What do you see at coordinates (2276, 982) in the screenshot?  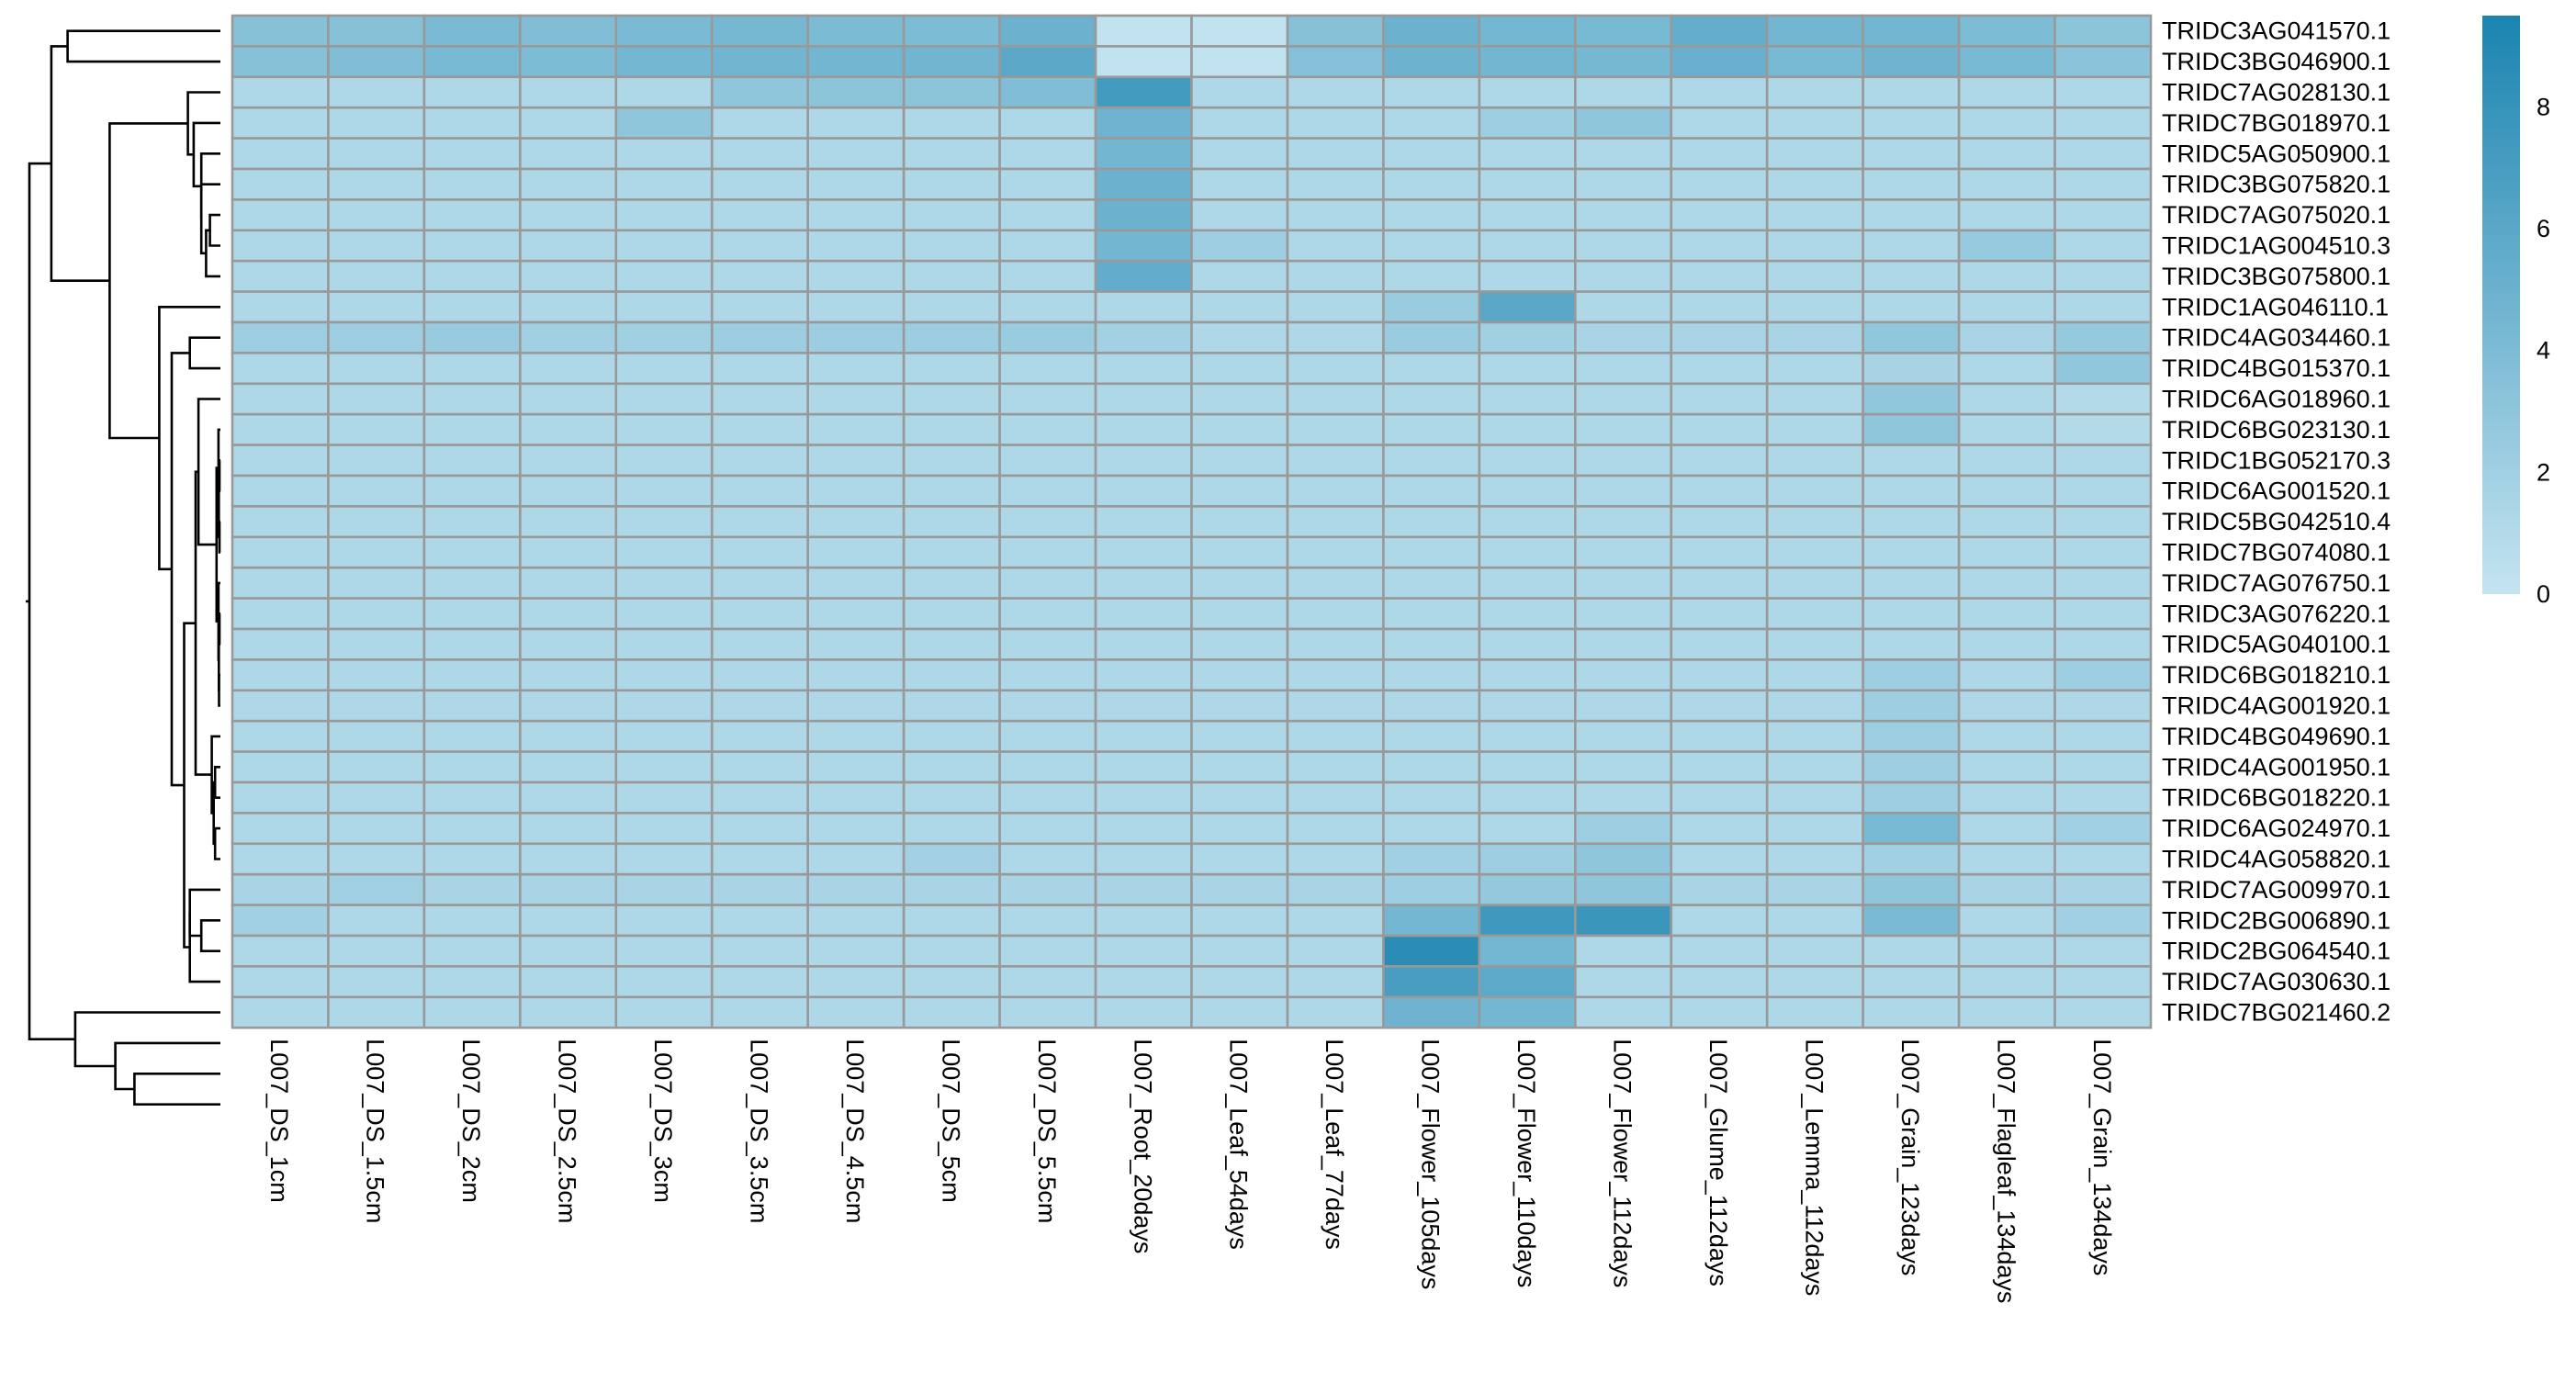 I see `row-label: TRIDC7AG030630.1` at bounding box center [2276, 982].